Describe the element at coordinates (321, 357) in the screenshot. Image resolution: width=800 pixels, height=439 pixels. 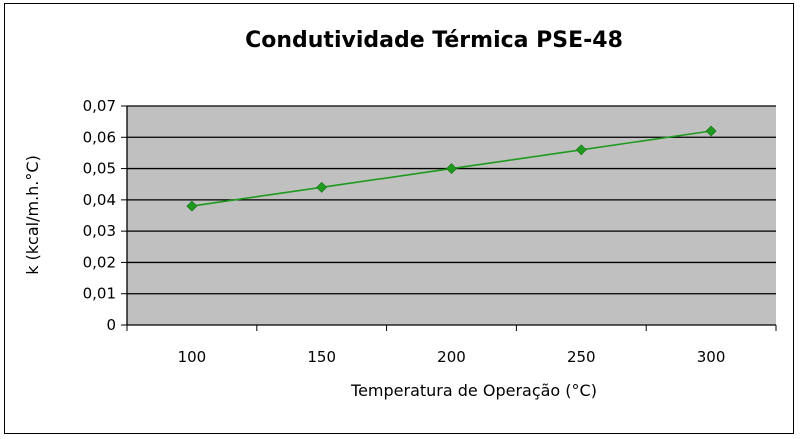
I see `x-tick-label: 150` at that location.